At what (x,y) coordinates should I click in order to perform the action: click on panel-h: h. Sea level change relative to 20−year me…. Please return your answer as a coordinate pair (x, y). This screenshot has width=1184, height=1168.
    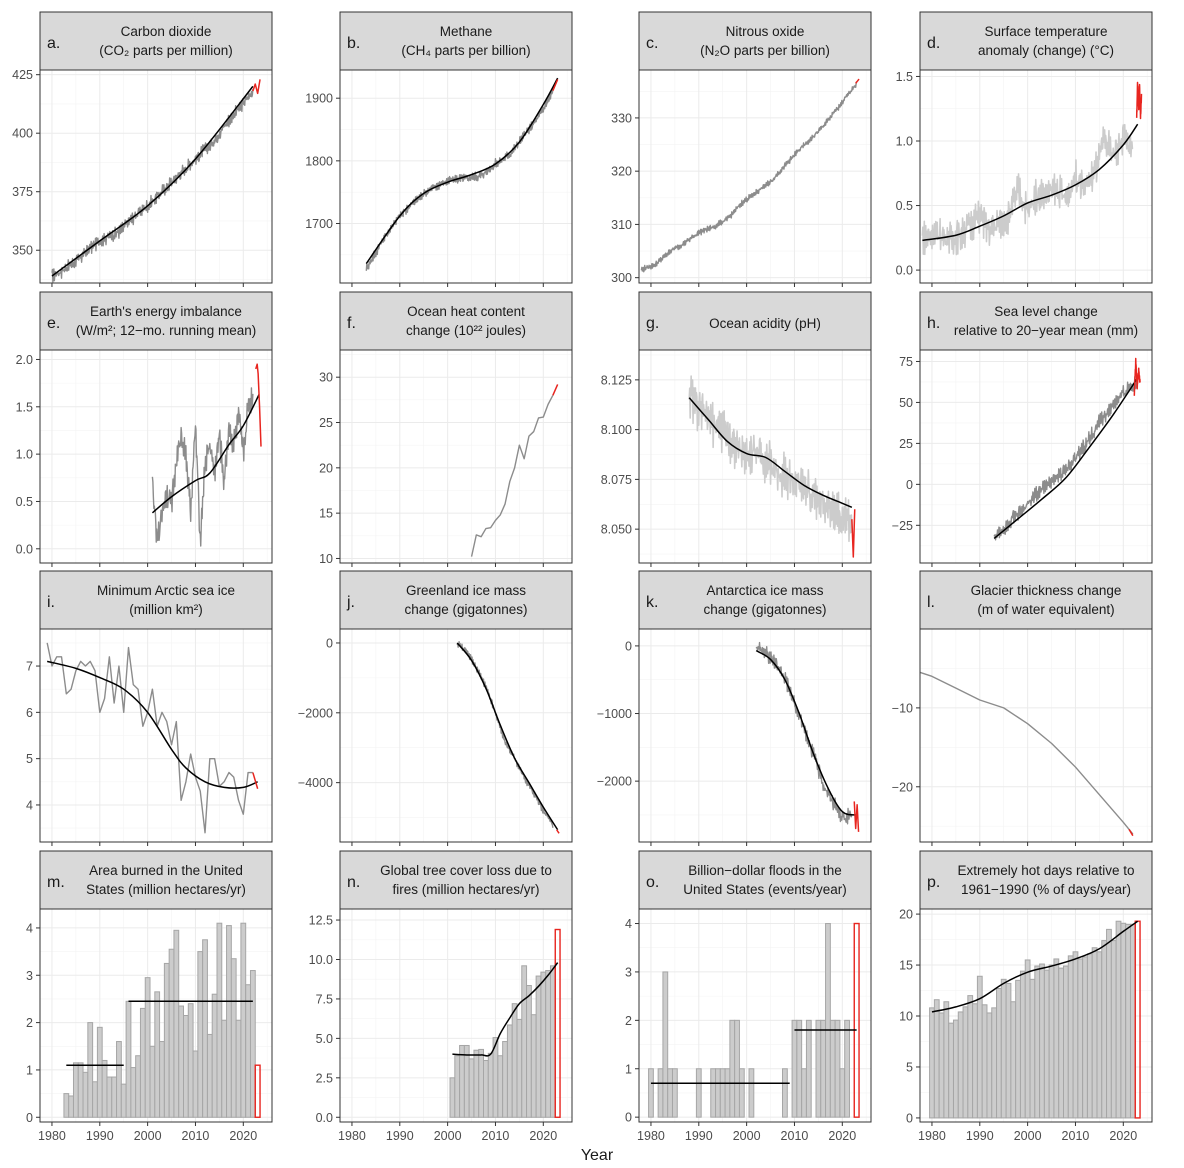
    Looking at the image, I should click on (1022, 429).